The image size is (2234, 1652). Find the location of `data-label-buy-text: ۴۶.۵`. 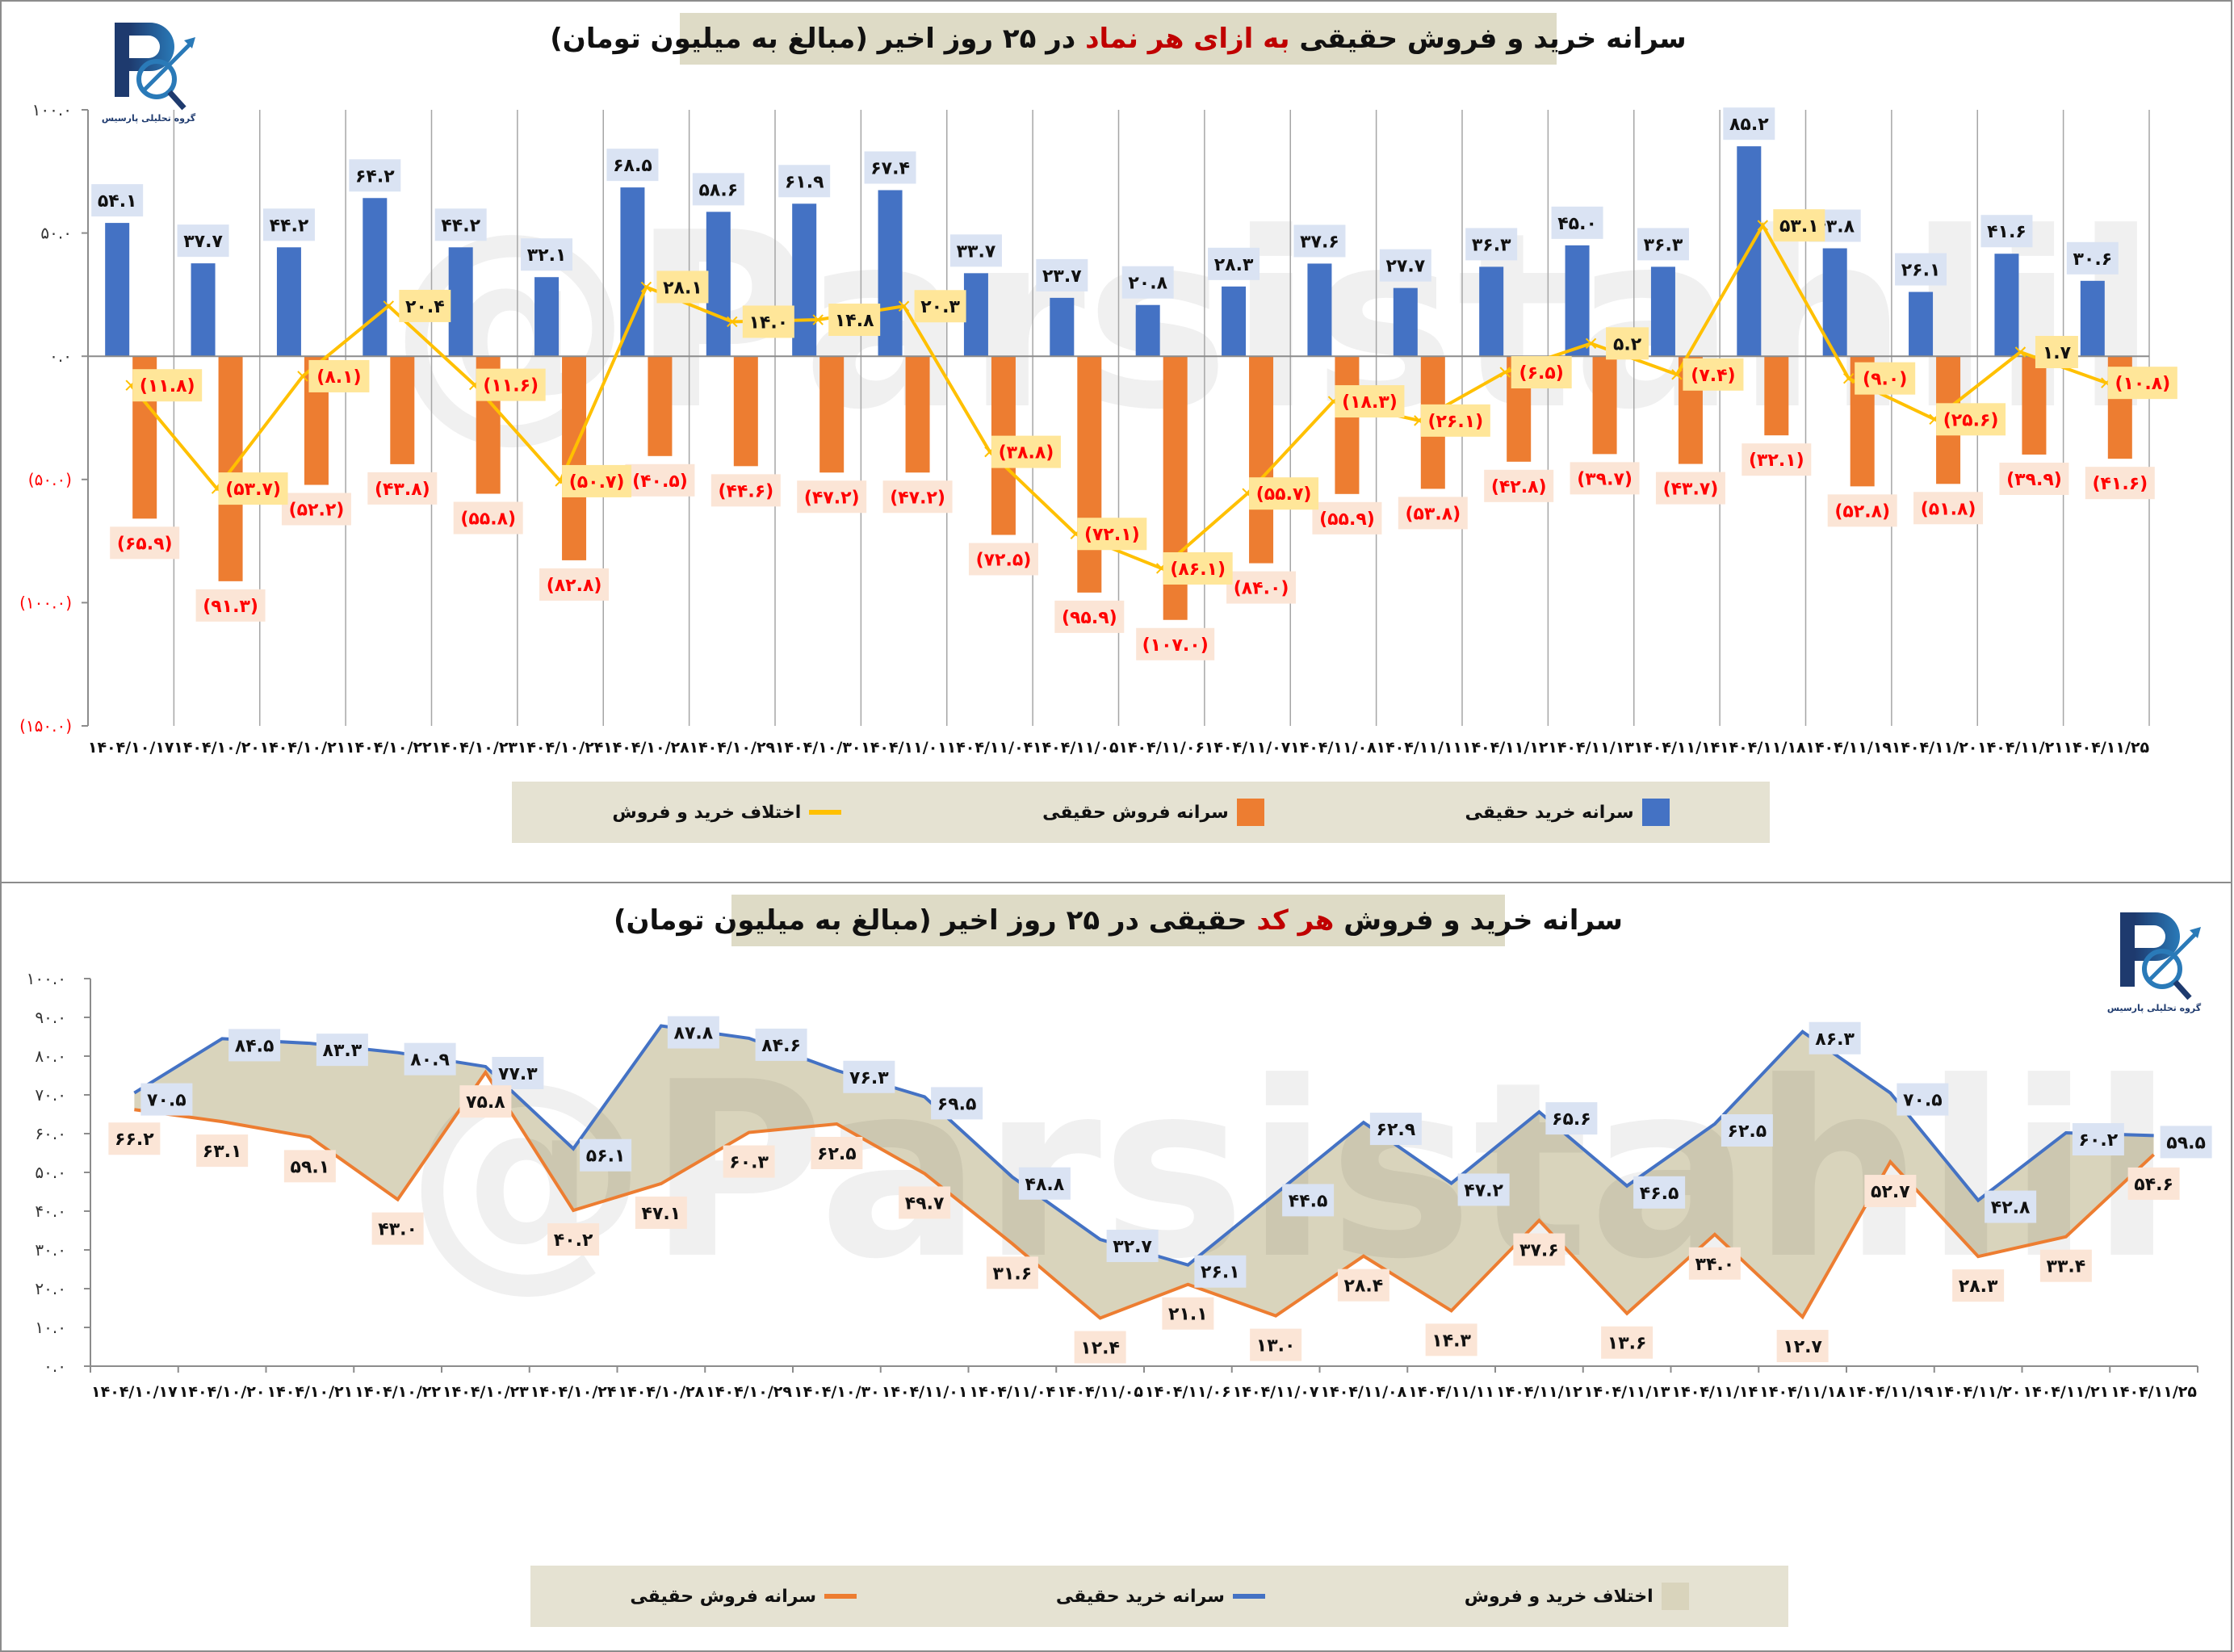

data-label-buy-text: ۴۶.۵ is located at coordinates (1660, 1194).